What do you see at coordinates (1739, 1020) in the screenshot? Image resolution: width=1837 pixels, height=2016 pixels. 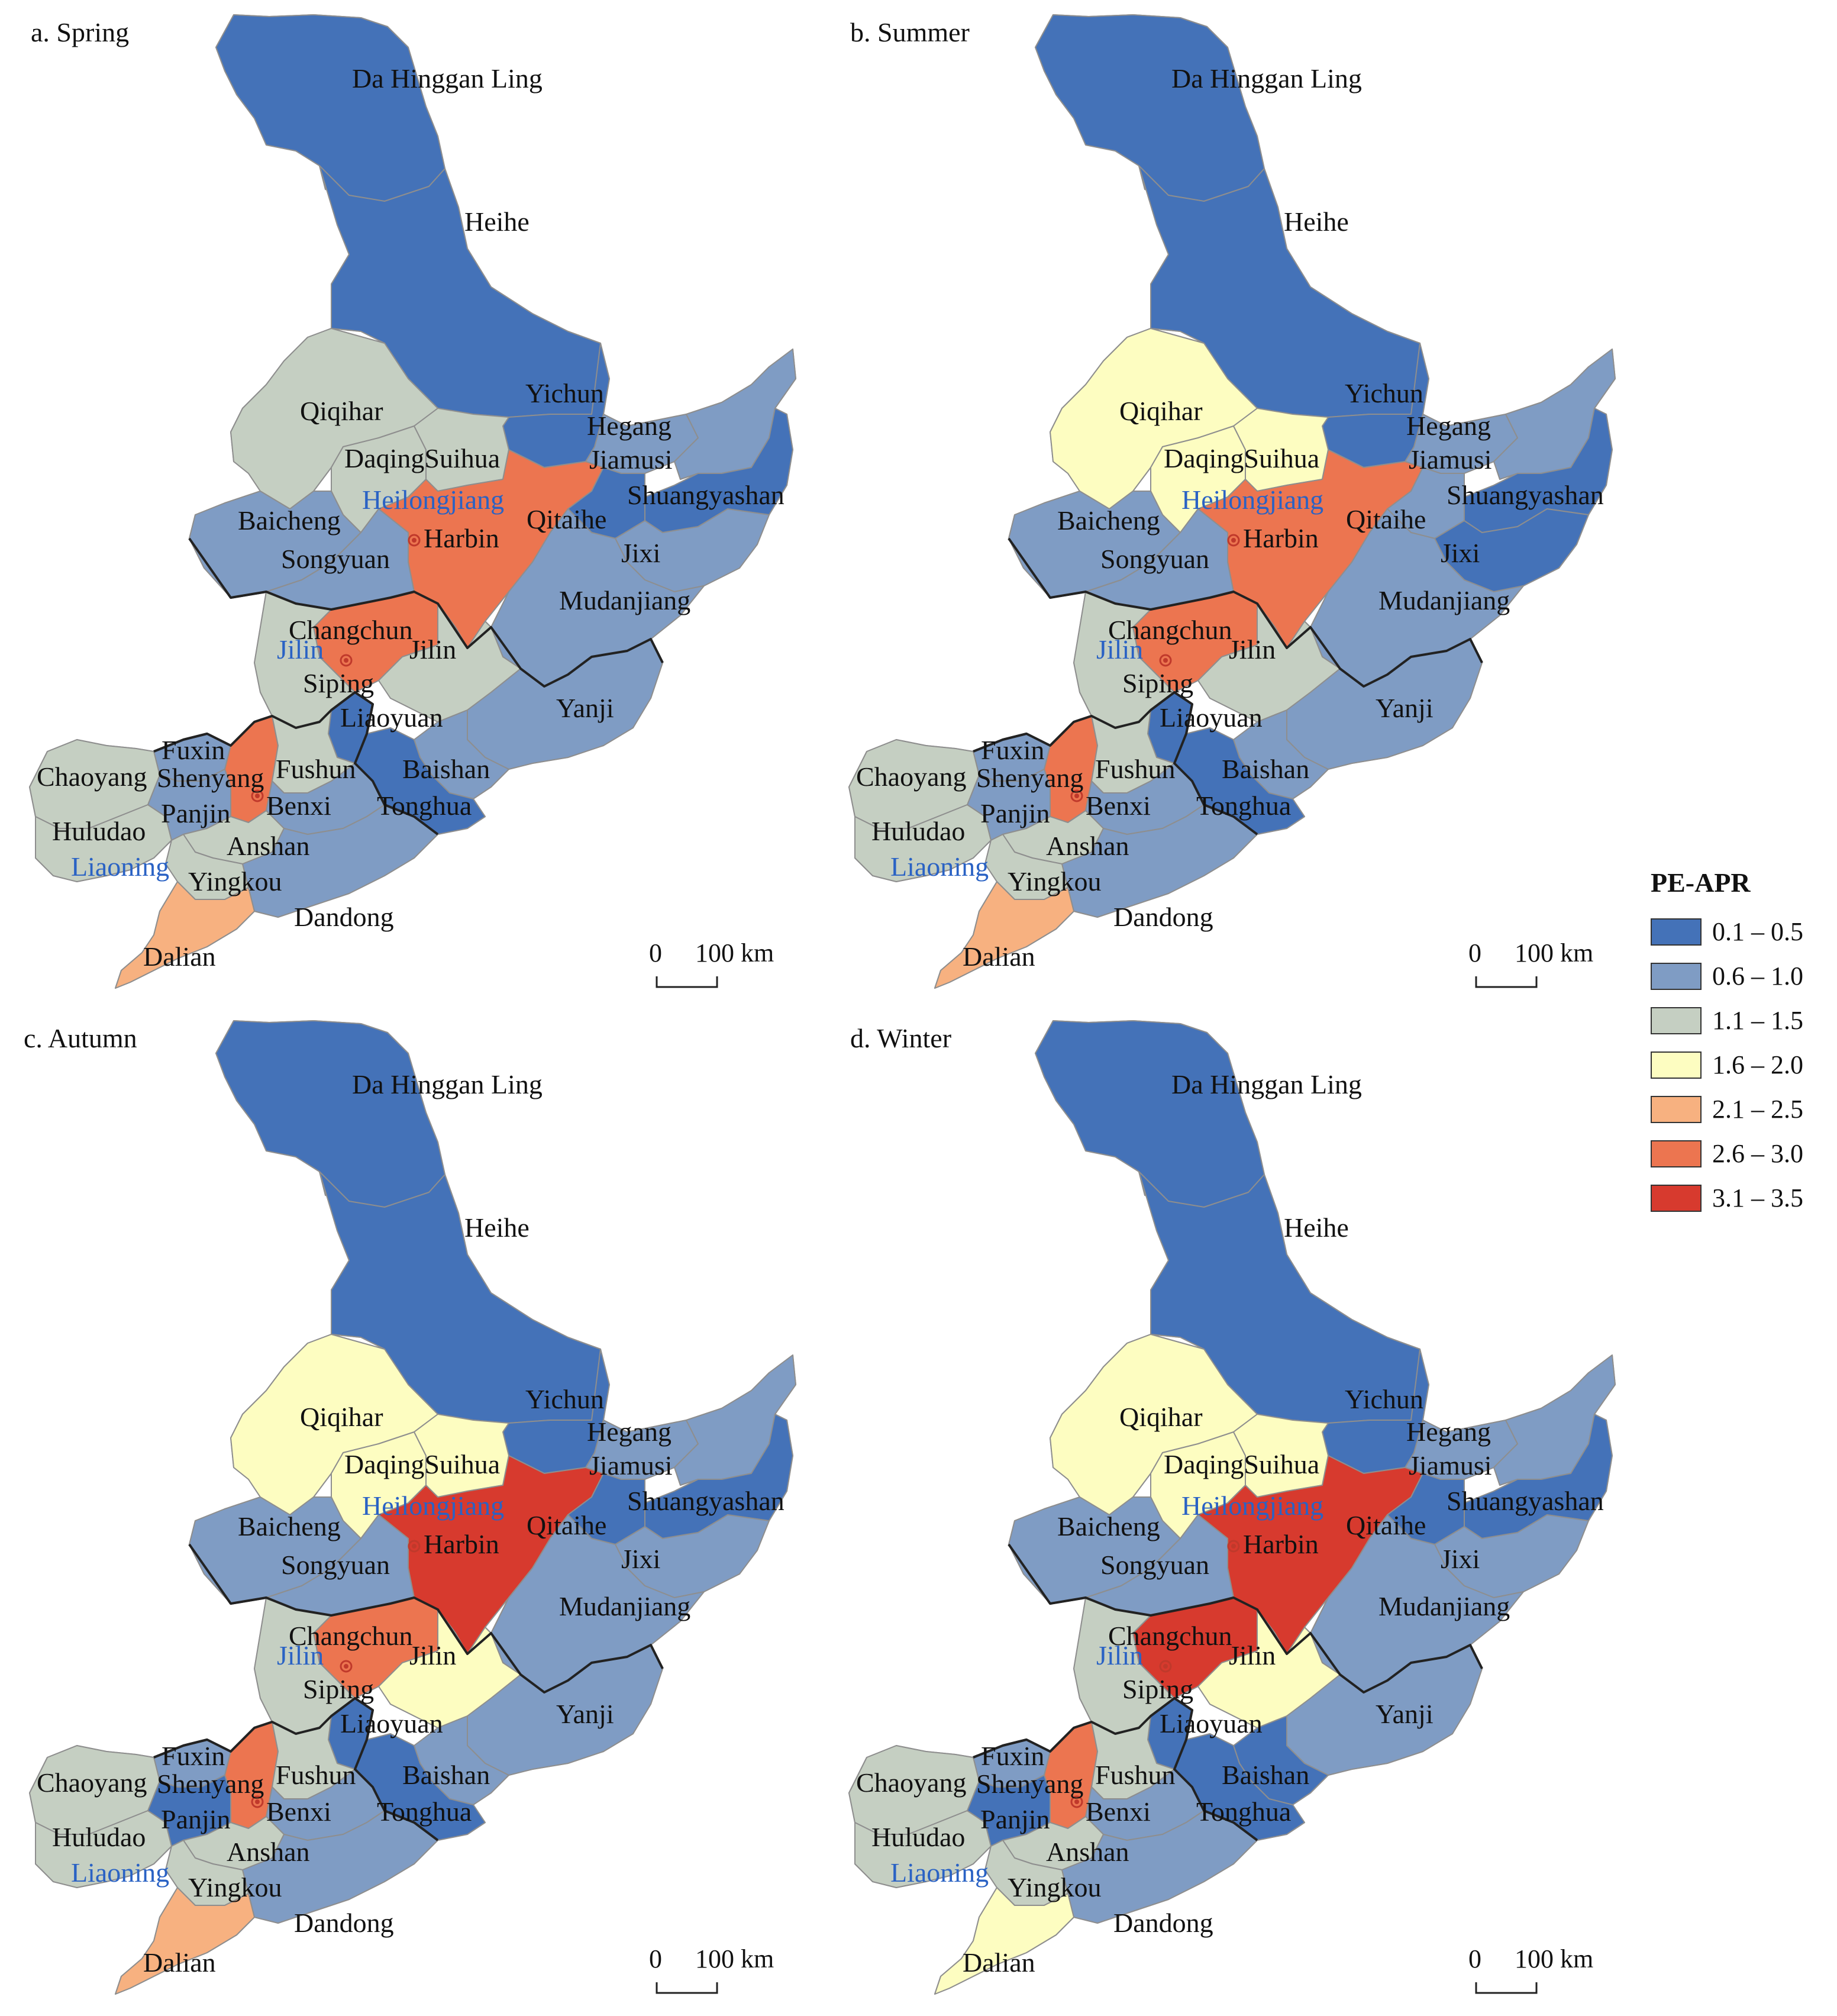 I see `legend-item: 1.1 – 1.5` at bounding box center [1739, 1020].